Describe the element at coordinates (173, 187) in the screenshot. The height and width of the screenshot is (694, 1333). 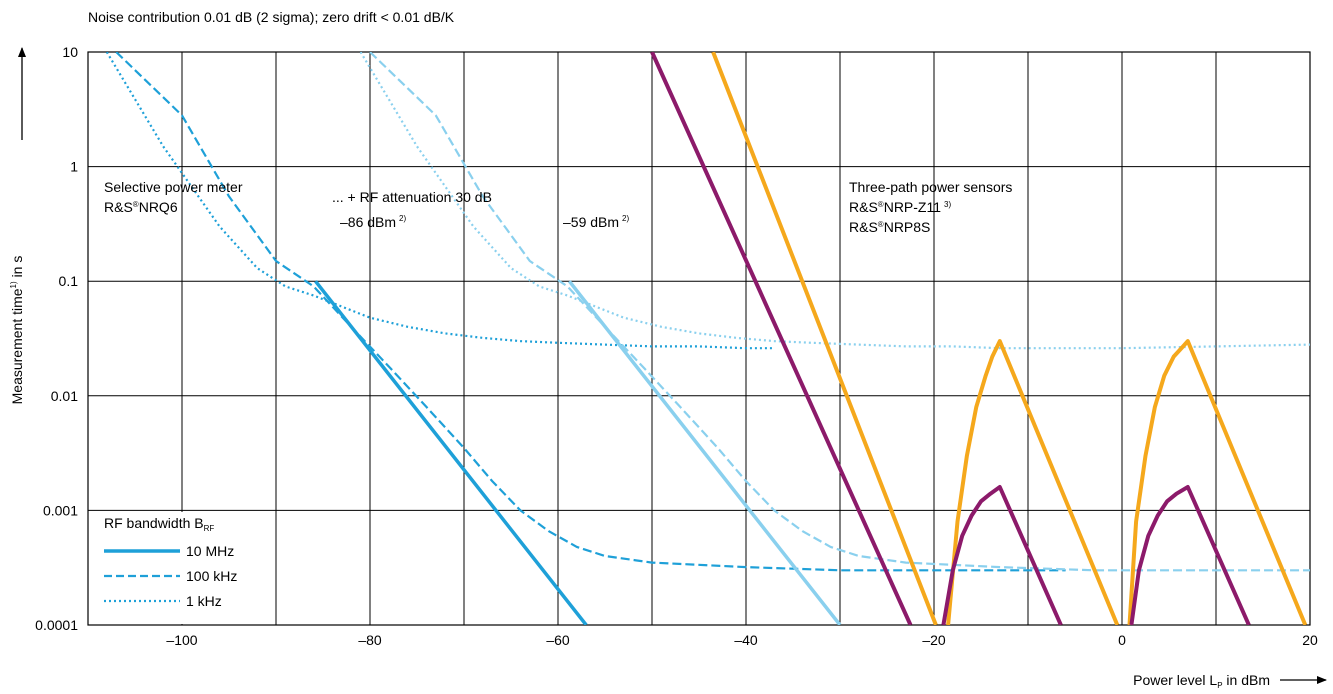
I see `label-selective-power-meter: Selective power meter` at that location.